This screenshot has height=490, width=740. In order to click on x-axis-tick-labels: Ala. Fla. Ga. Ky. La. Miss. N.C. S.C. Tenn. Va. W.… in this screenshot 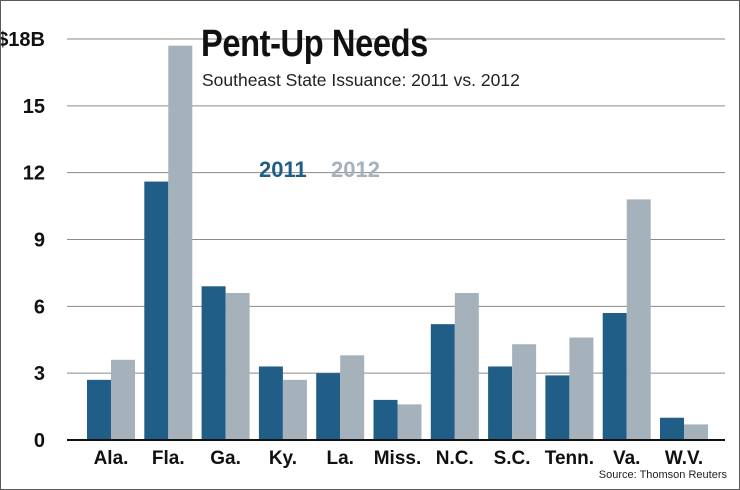, I will do `click(399, 458)`.